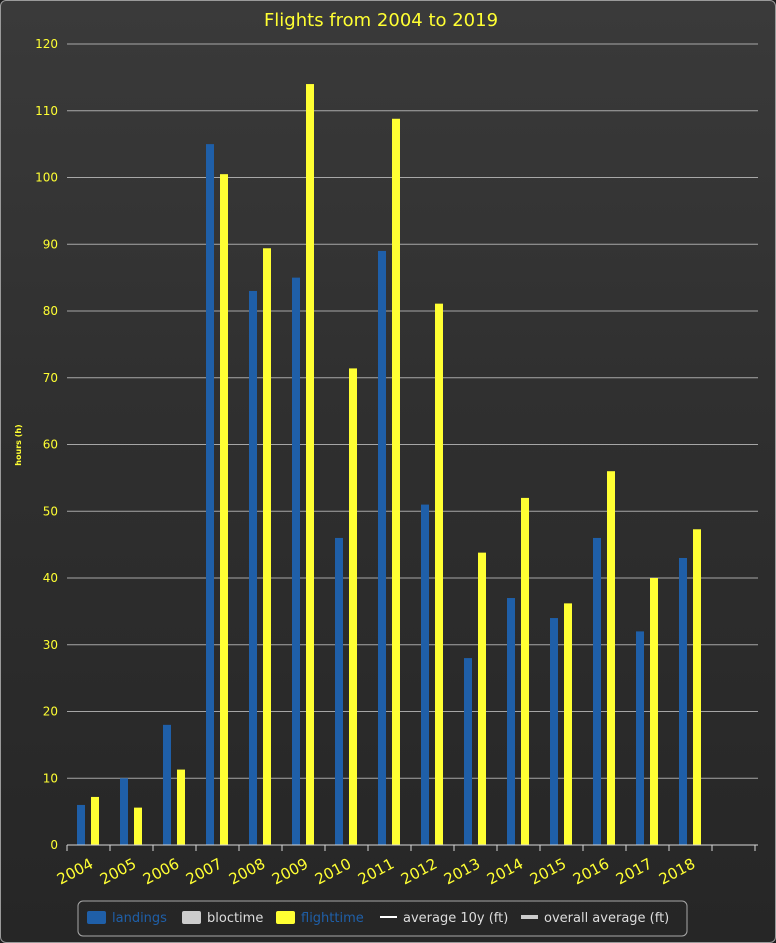 This screenshot has width=776, height=943. I want to click on y-tick-label: 110, so click(46, 111).